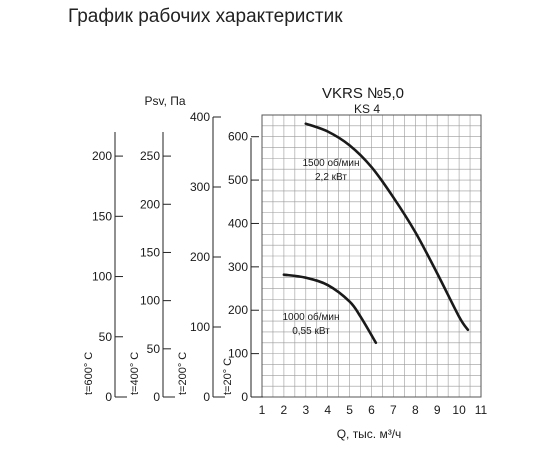 This screenshot has height=450, width=550. Describe the element at coordinates (311, 331) in the screenshot. I see `series-label-line2: 0,55 кВт` at that location.